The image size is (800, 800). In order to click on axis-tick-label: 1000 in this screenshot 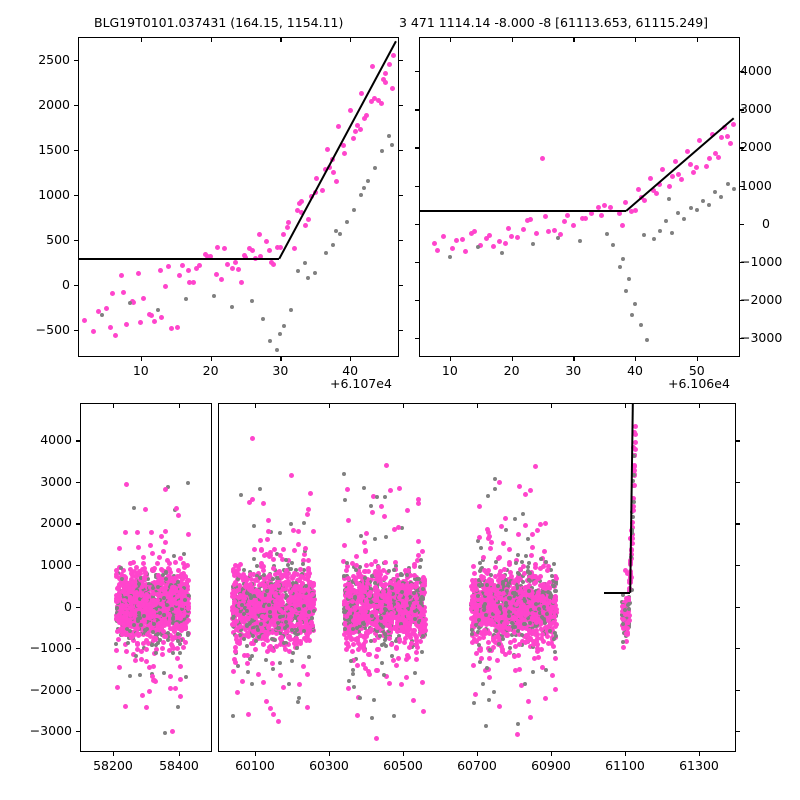, I will do `click(756, 185)`.